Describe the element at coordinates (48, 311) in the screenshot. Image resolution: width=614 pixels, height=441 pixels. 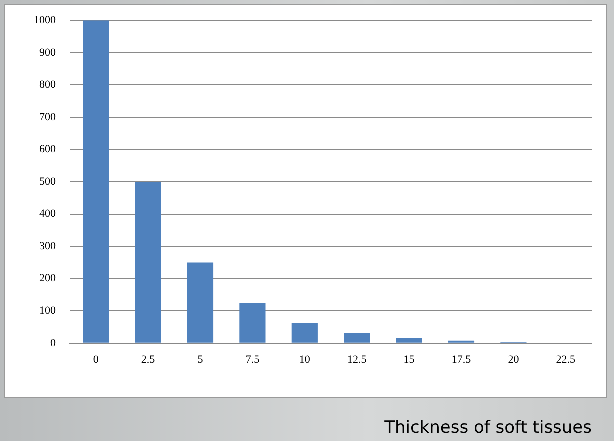
I see `y-tick-label: 100` at that location.